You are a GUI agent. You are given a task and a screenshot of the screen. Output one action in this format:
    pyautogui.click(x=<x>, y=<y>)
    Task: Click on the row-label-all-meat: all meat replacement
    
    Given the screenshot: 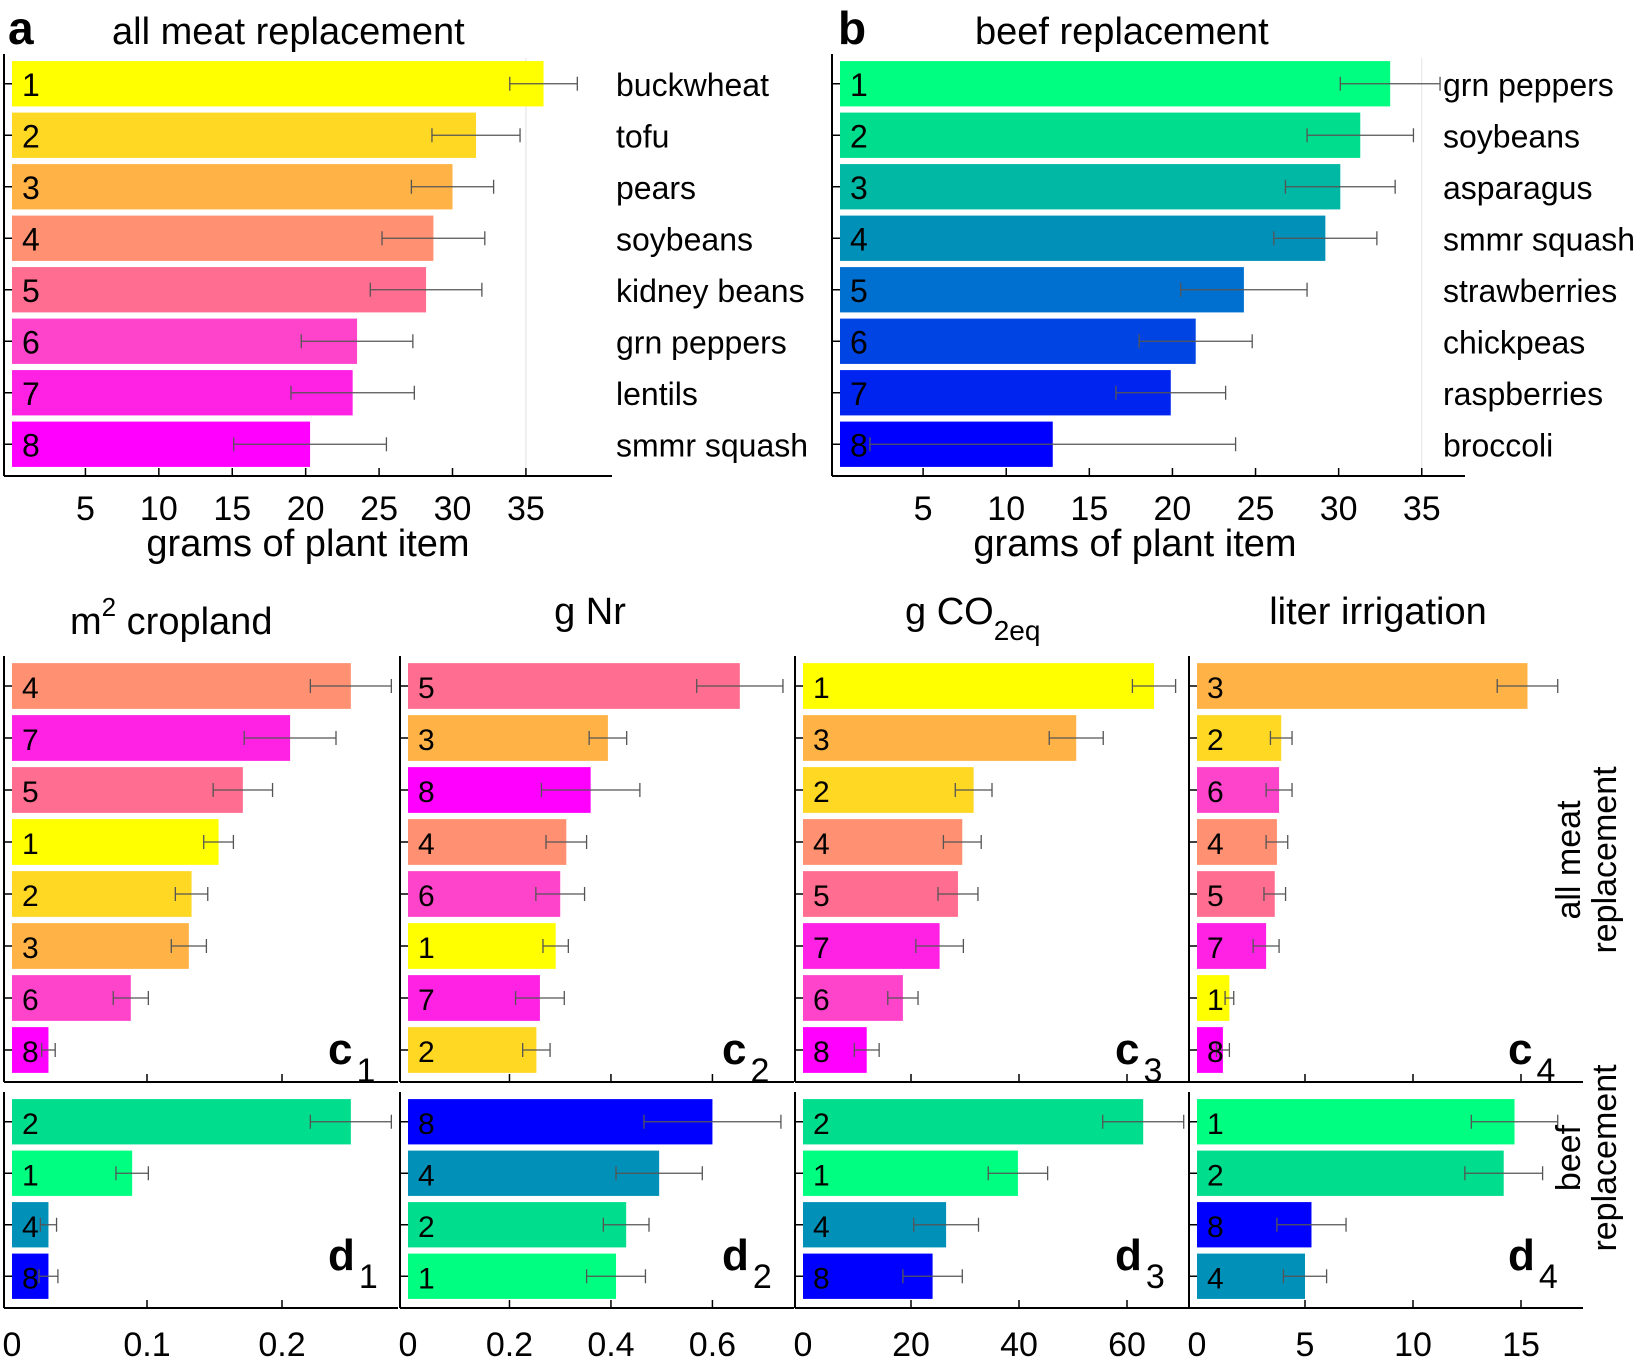 What is the action you would take?
    pyautogui.click(x=1587, y=860)
    